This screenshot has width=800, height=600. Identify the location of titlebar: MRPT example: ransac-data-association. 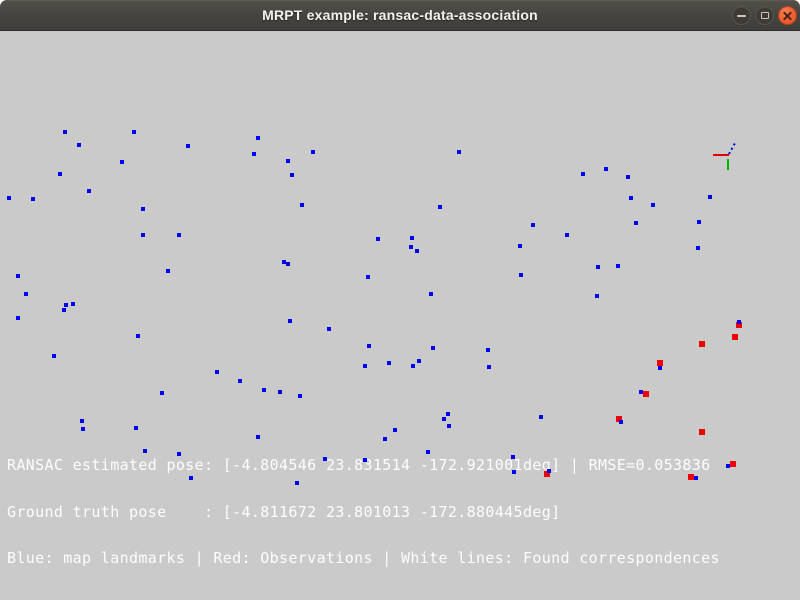
(400, 15).